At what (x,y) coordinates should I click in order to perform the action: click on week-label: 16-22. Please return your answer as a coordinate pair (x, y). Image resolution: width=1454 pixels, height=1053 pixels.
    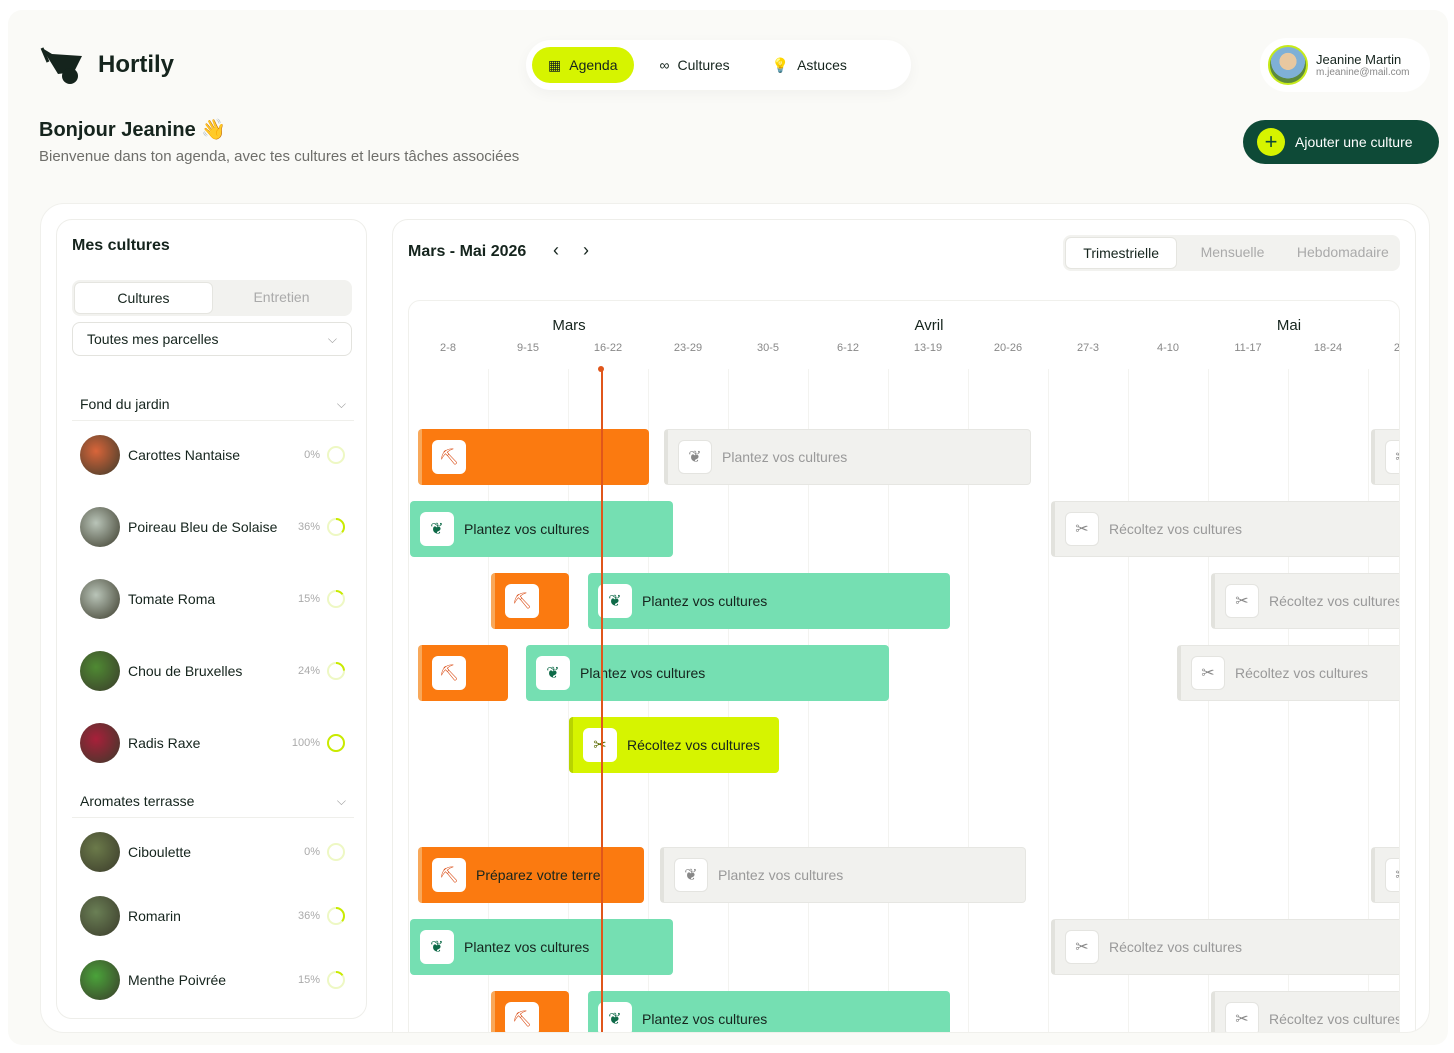
    Looking at the image, I should click on (608, 348).